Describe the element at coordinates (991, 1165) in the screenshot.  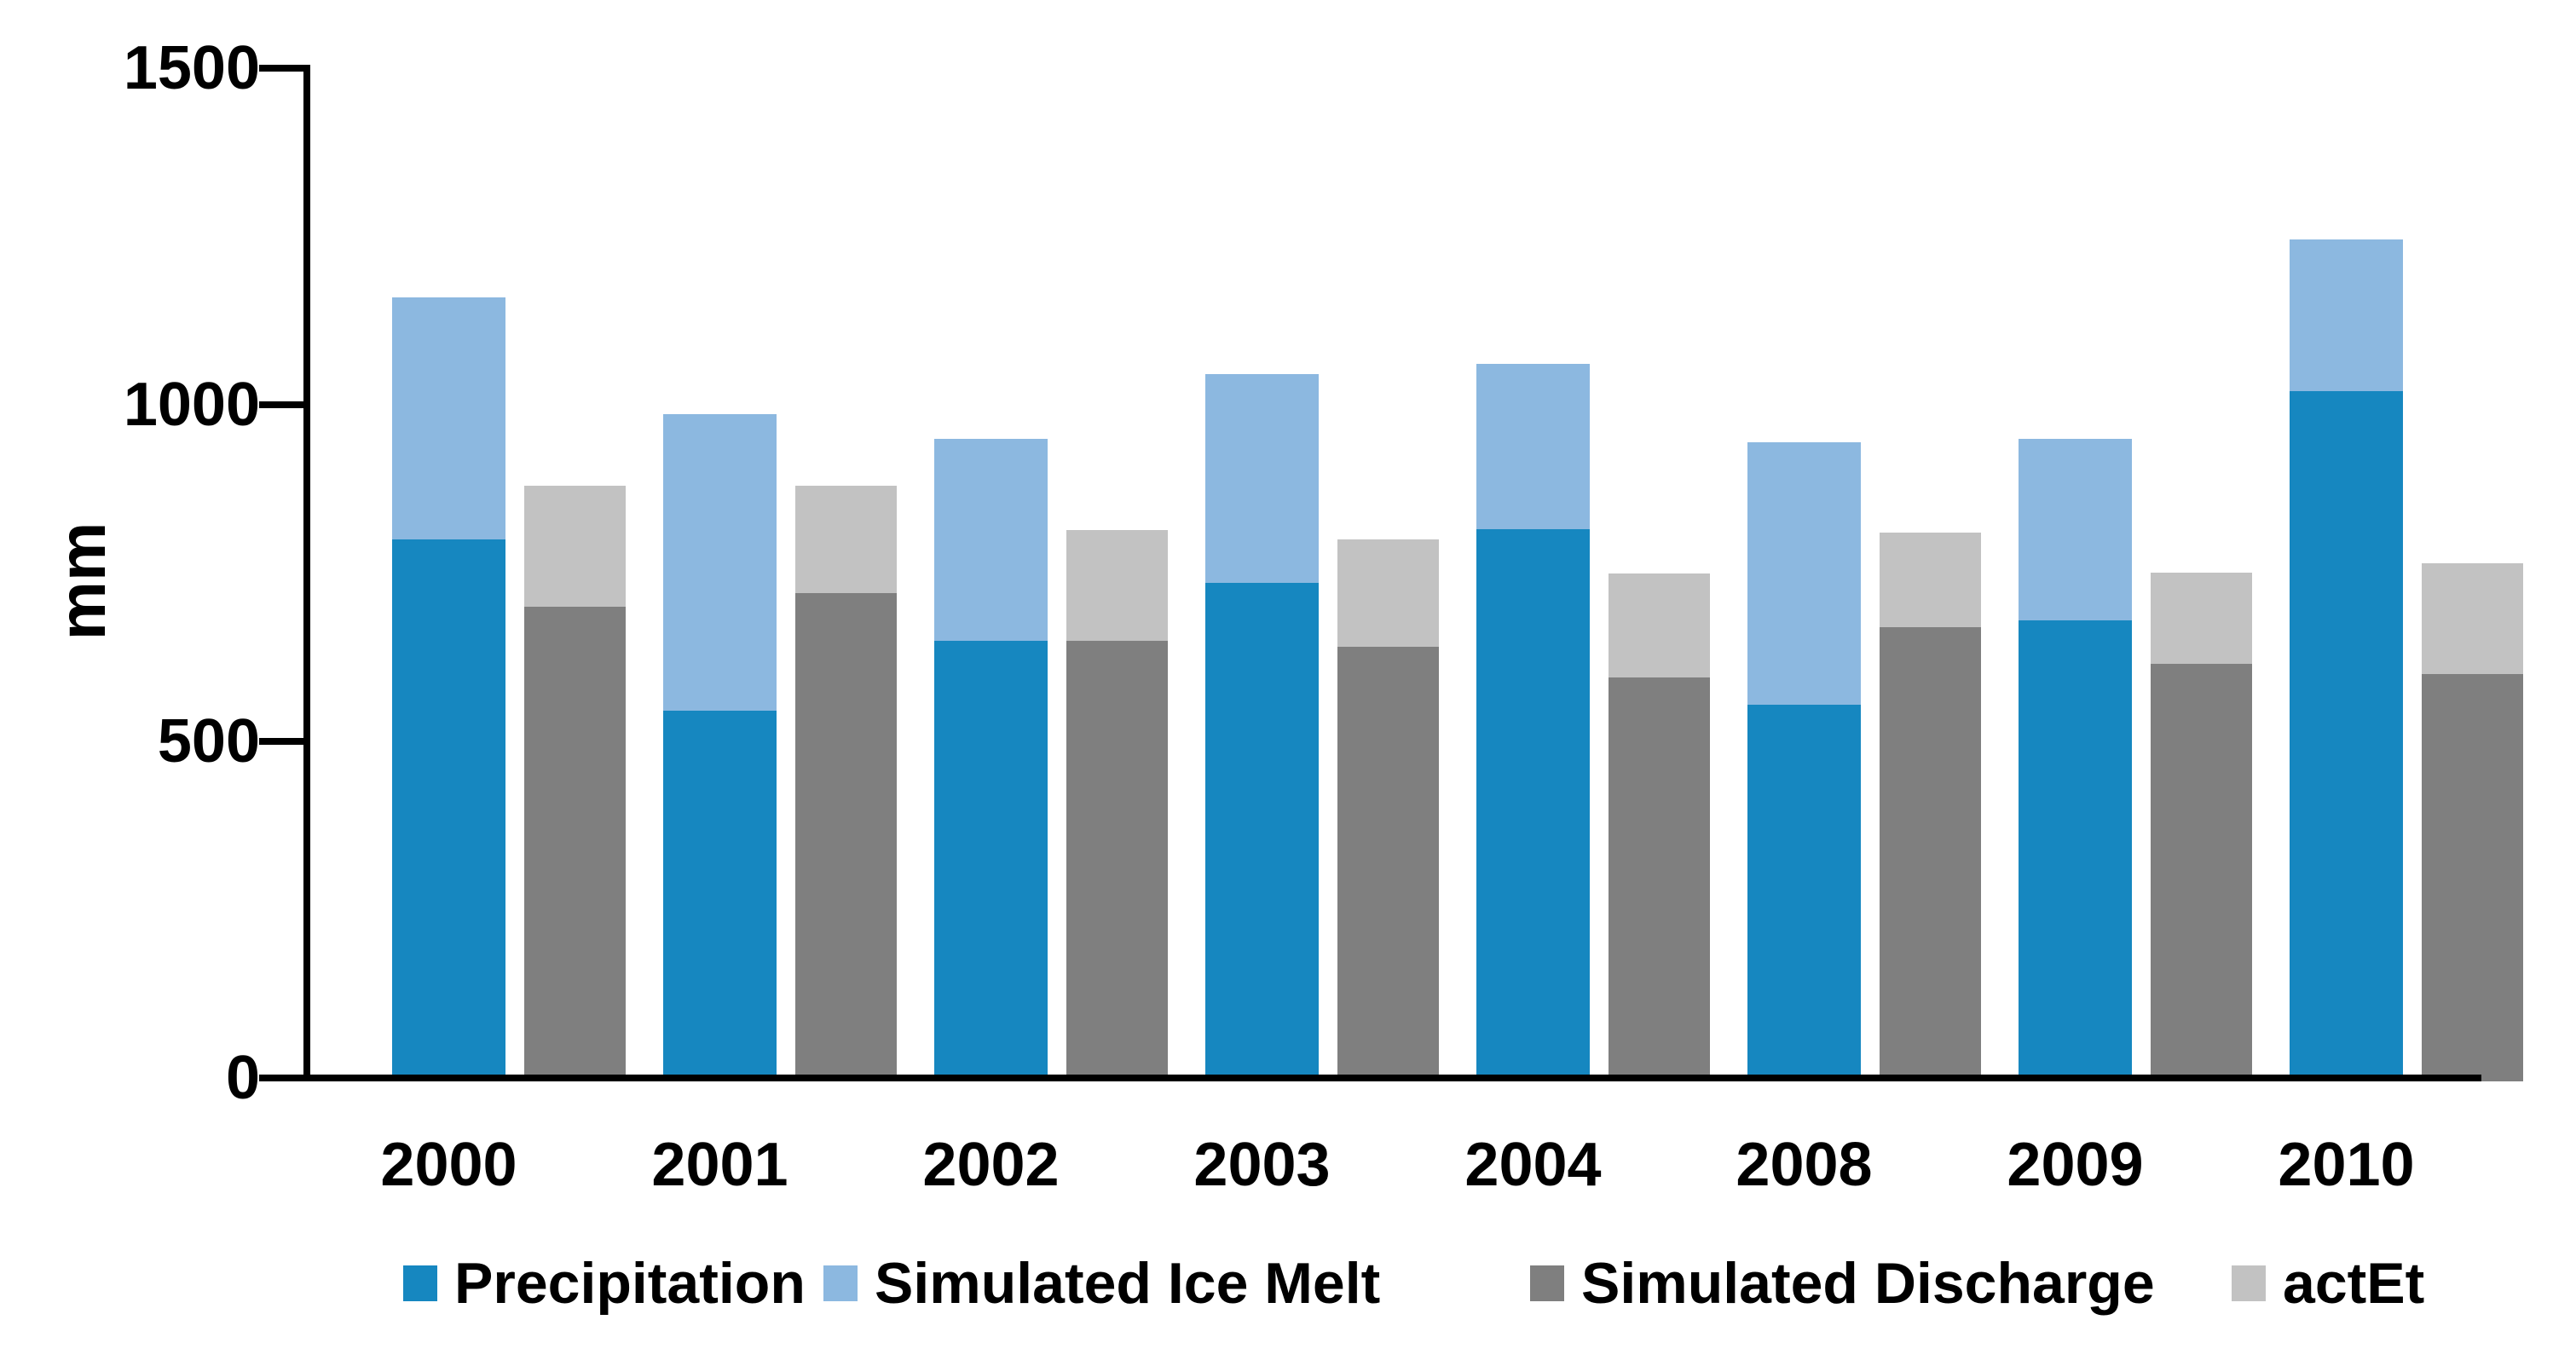
I see `x-tick-label: 2002` at that location.